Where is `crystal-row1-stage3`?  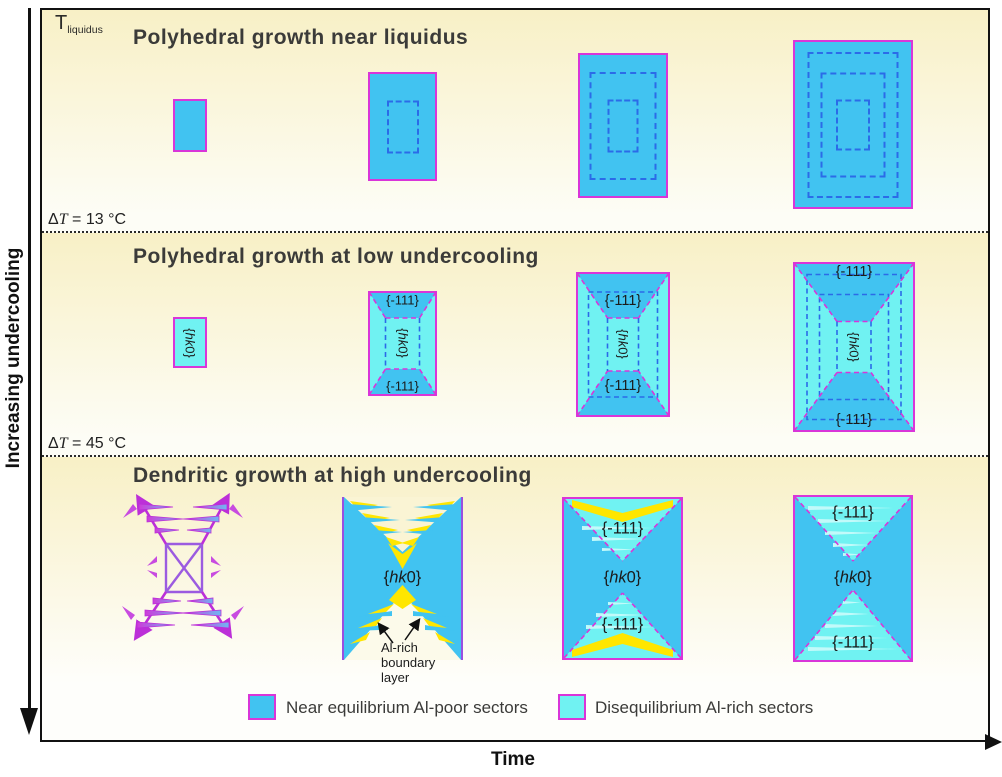
crystal-row1-stage3 is located at coordinates (623, 125).